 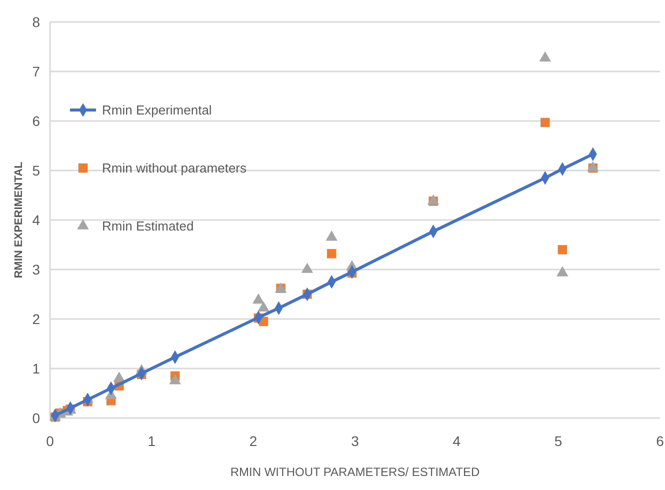 What do you see at coordinates (36, 318) in the screenshot?
I see `y-tick-label: 2` at bounding box center [36, 318].